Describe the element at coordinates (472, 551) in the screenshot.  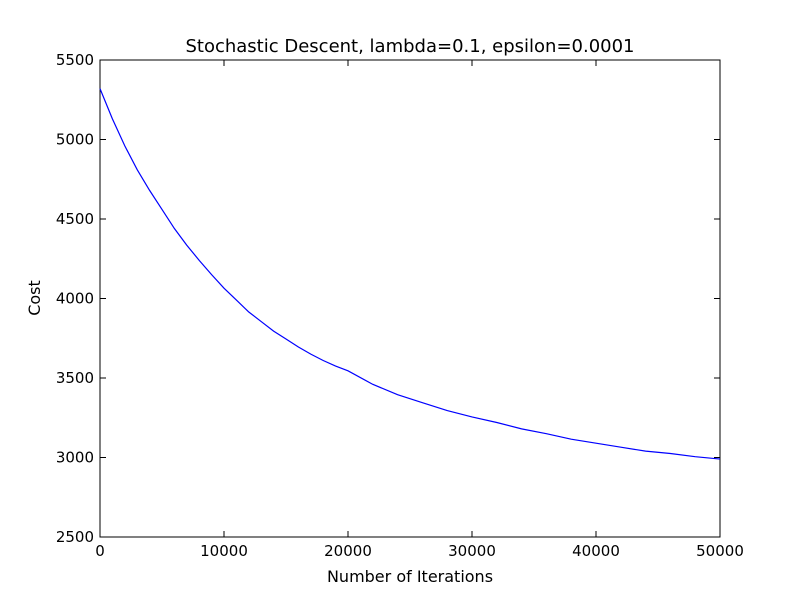
I see `x-tick-label: 30000` at that location.